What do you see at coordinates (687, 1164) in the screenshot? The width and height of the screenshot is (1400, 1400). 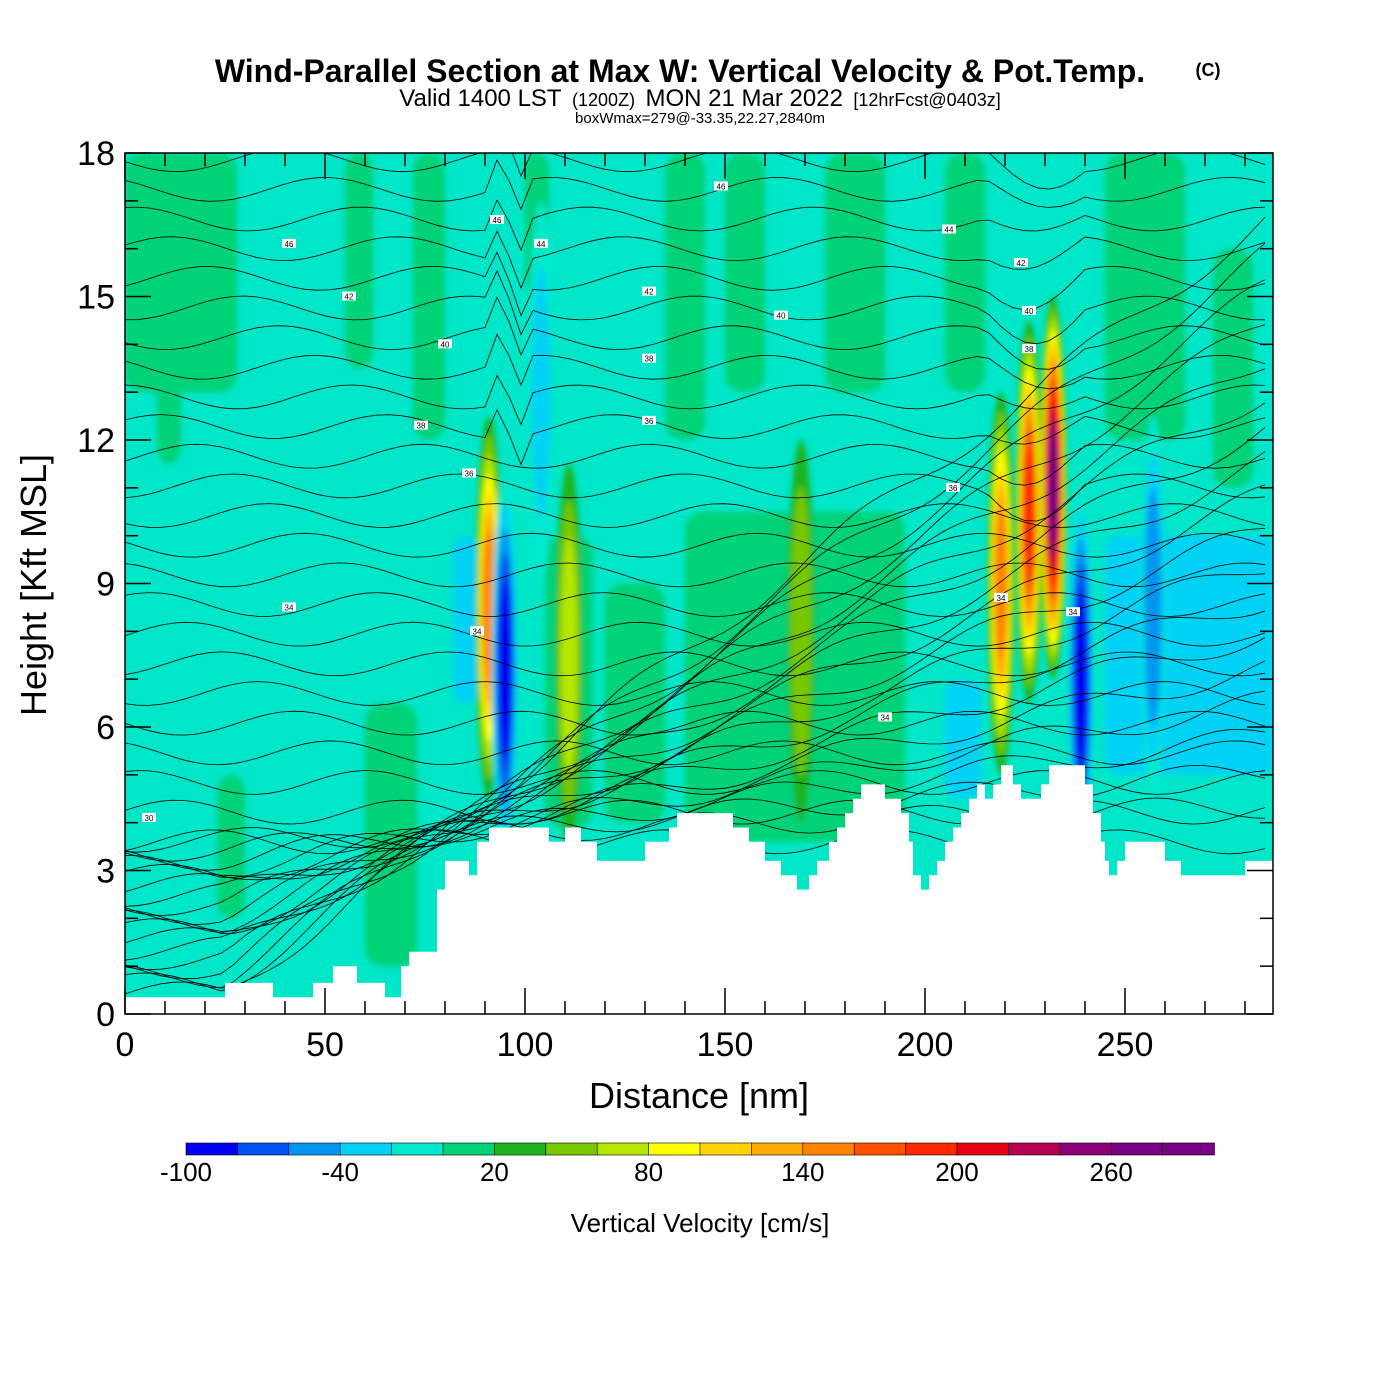 I see `colorbar: -100 -40 20 80 140 200 260` at bounding box center [687, 1164].